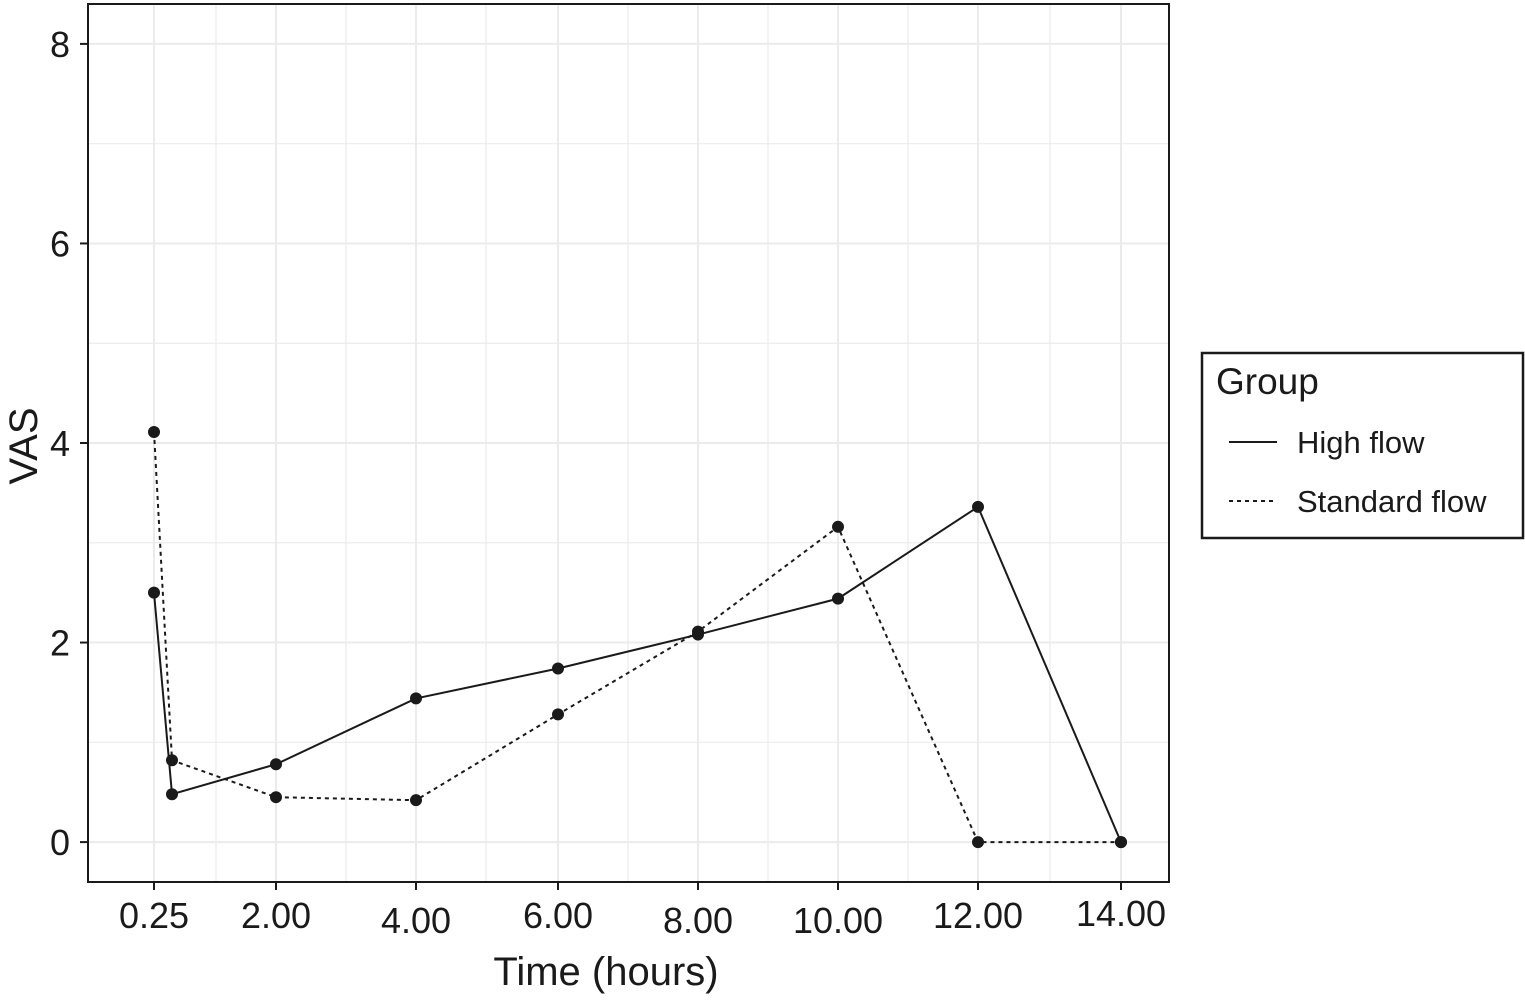 Image resolution: width=1525 pixels, height=1000 pixels. I want to click on y-axis: 0 2 4 6 8, so click(69, 443).